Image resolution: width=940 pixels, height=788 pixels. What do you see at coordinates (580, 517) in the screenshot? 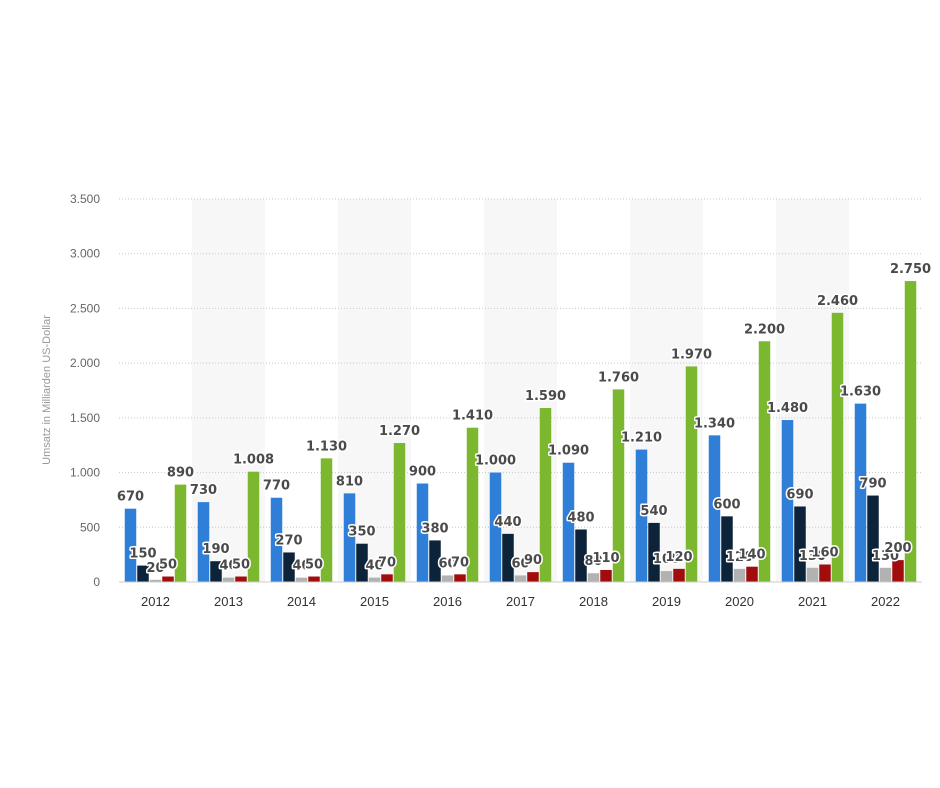
I see `data-label: 480` at bounding box center [580, 517].